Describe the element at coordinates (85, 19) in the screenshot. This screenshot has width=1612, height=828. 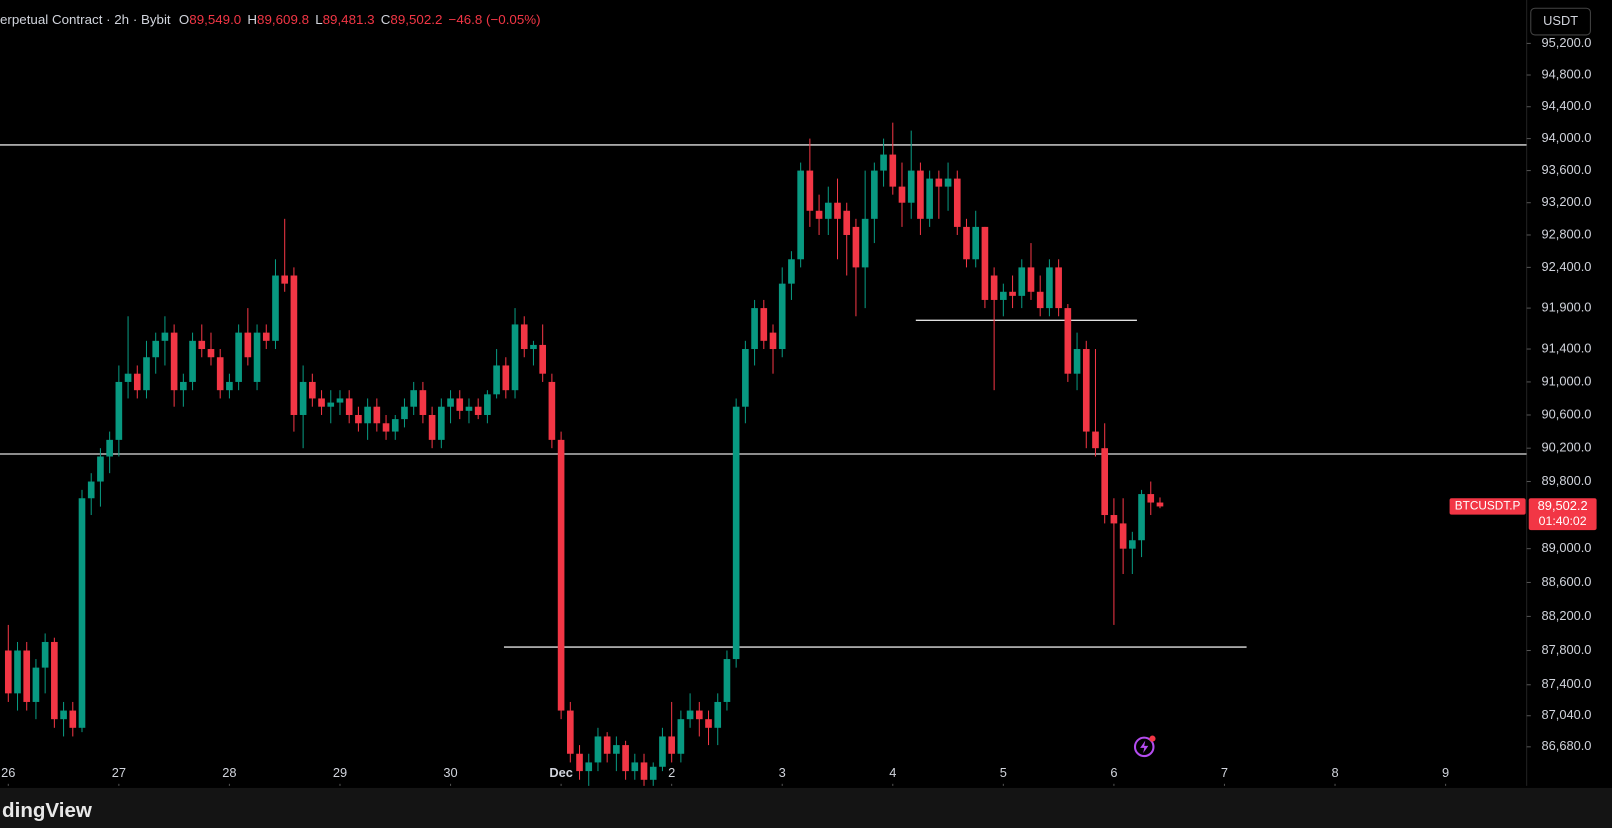
I see `chart-title: erpetual Contract · 2h · Bybit` at that location.